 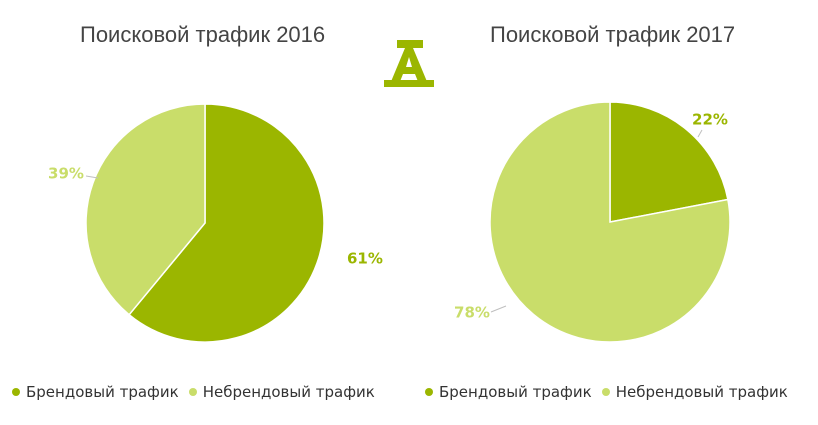 I want to click on data-label-nonbranded: 78%, so click(x=472, y=313).